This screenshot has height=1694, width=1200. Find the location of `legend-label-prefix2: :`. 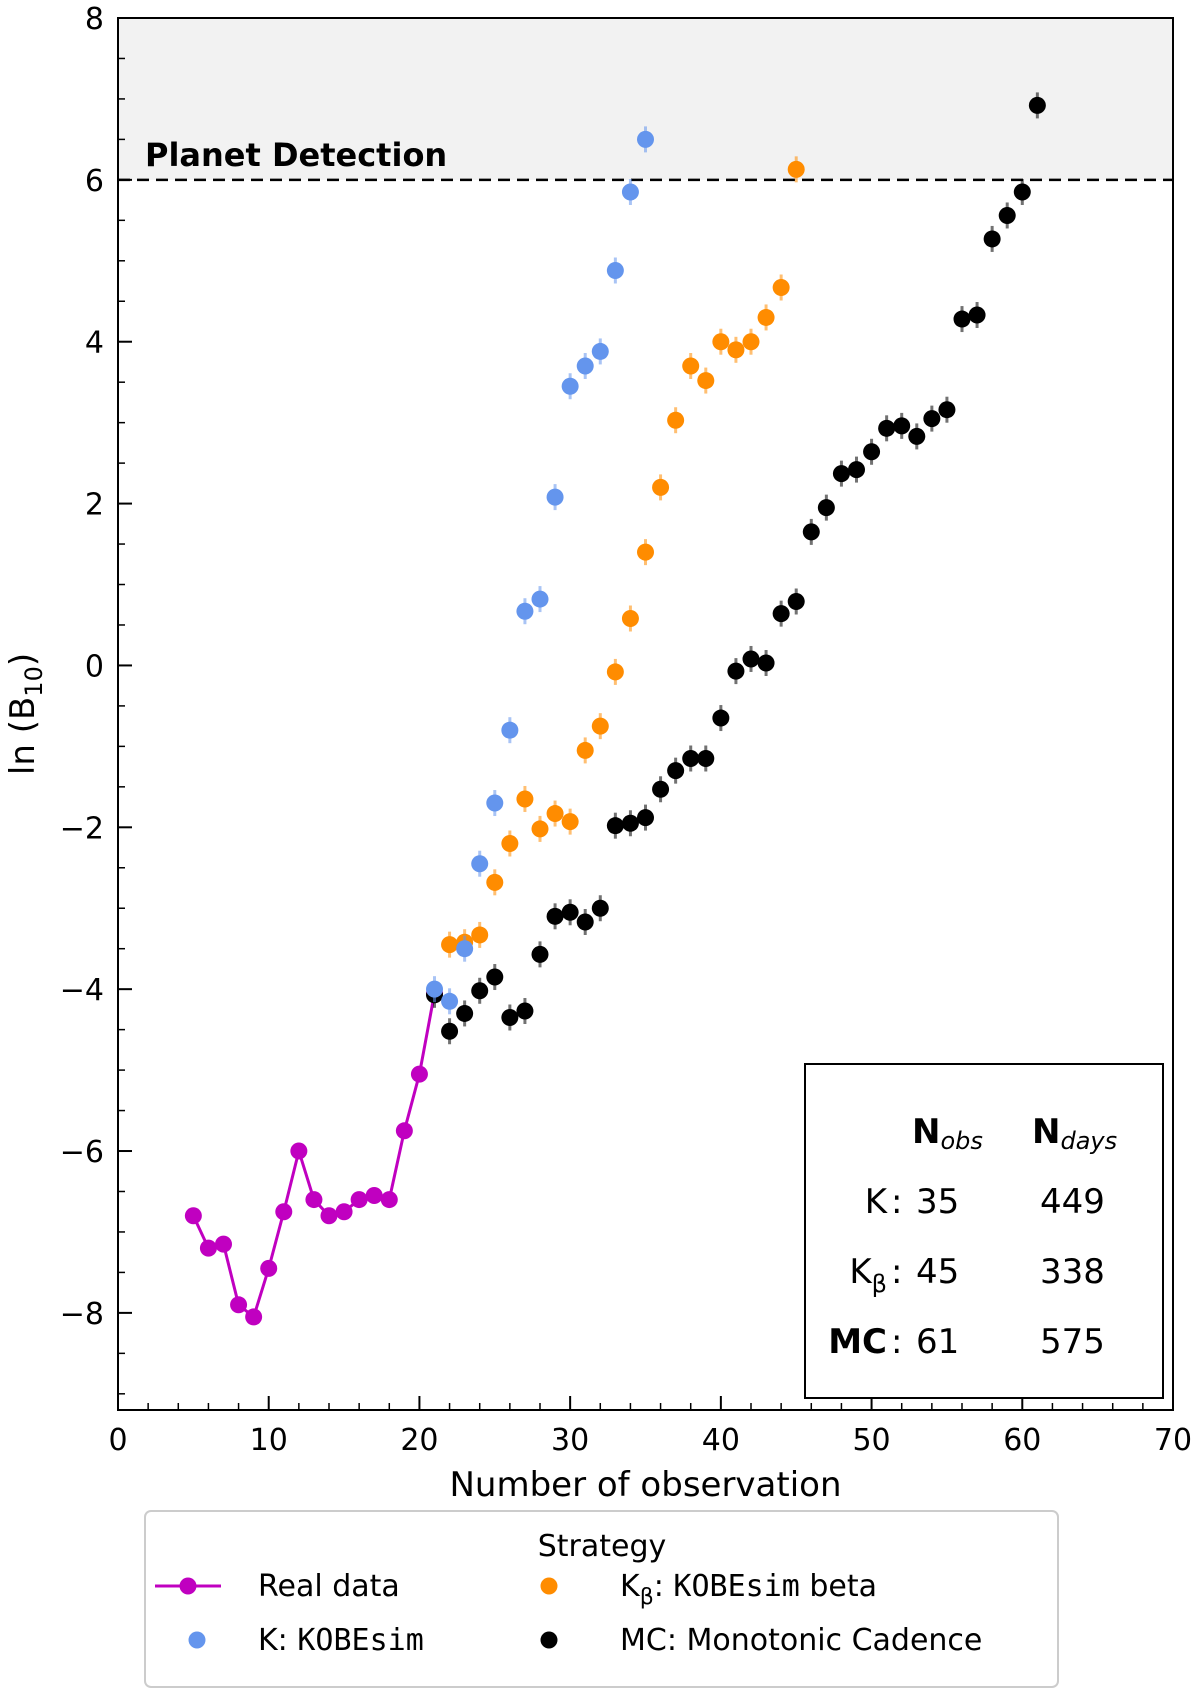

legend-label-prefix2: : is located at coordinates (664, 1586).